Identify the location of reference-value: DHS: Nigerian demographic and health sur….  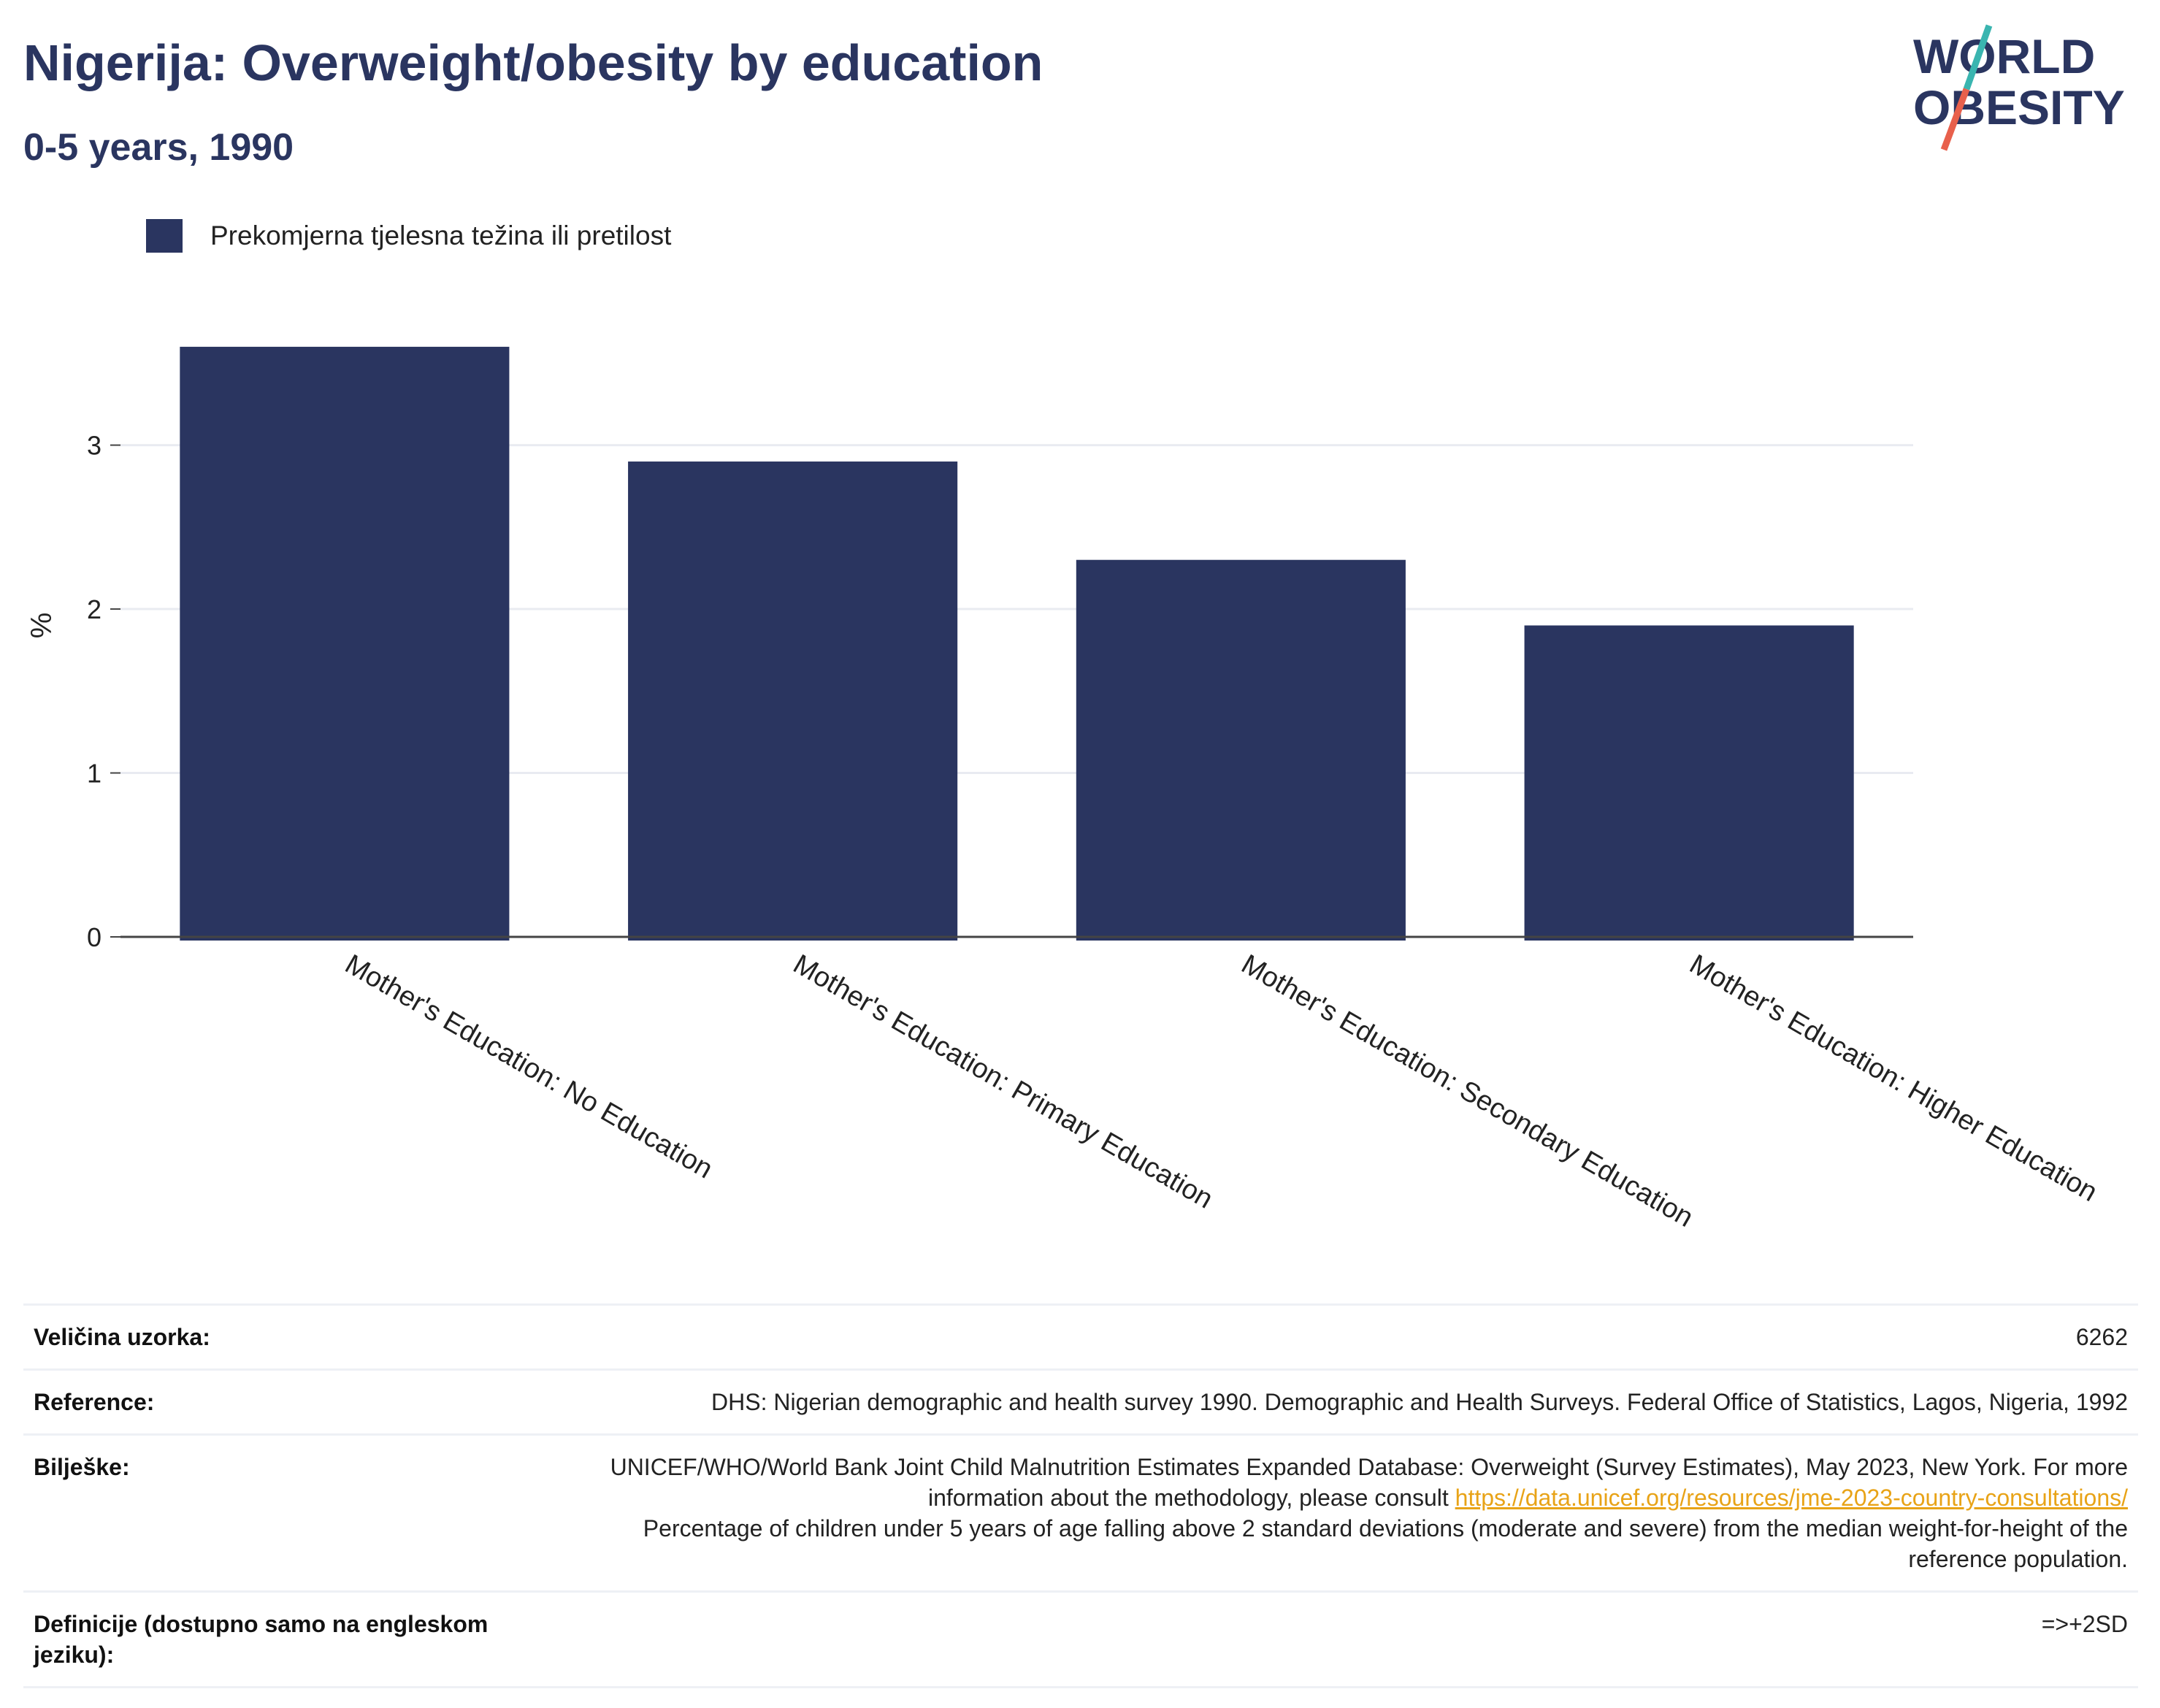
(1419, 1402).